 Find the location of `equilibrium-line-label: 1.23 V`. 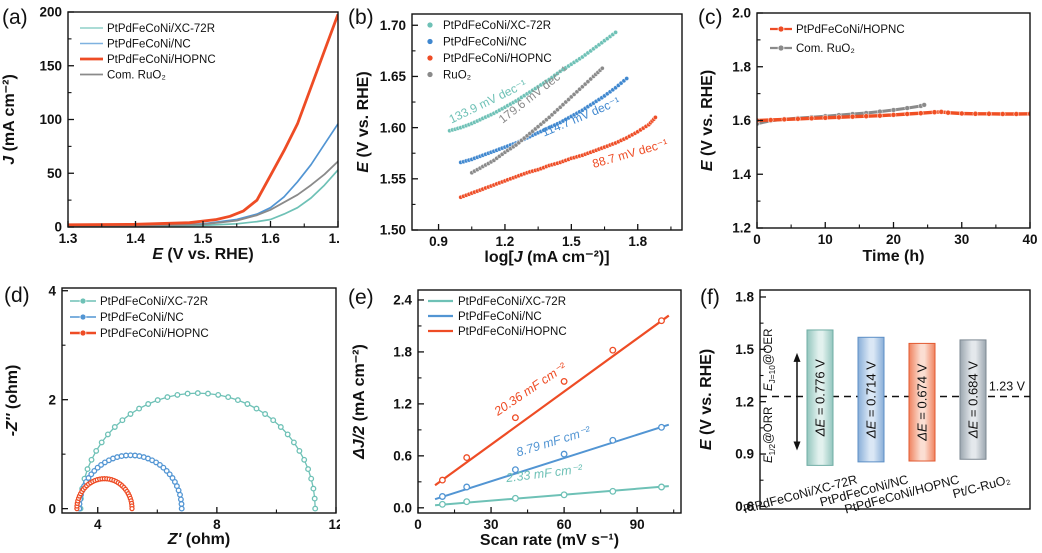

equilibrium-line-label: 1.23 V is located at coordinates (1007, 386).